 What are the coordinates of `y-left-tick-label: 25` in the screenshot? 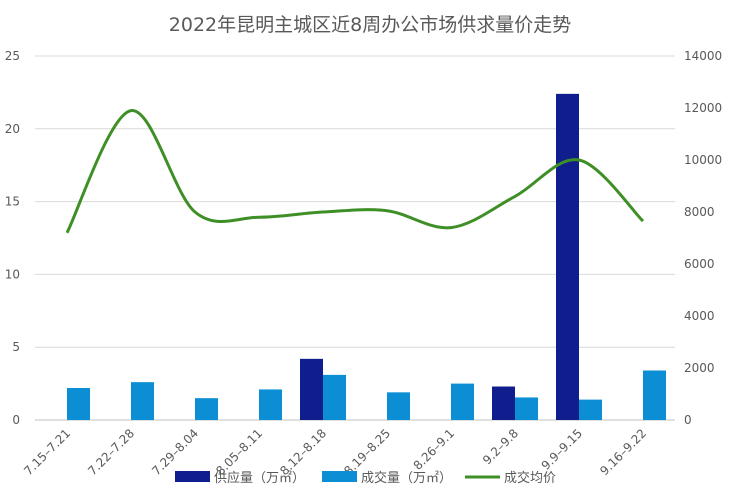 It's located at (12, 56).